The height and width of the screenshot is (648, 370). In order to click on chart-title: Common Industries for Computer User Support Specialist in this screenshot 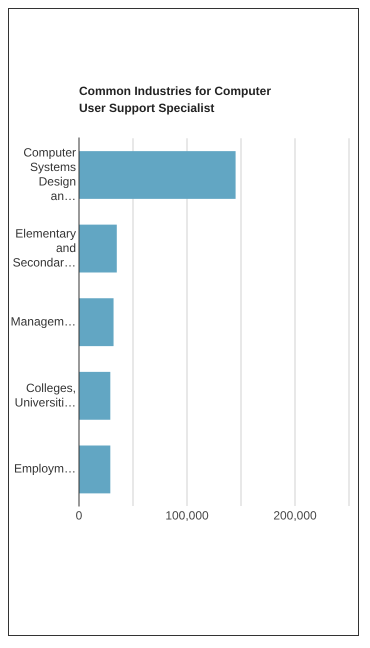, I will do `click(175, 100)`.